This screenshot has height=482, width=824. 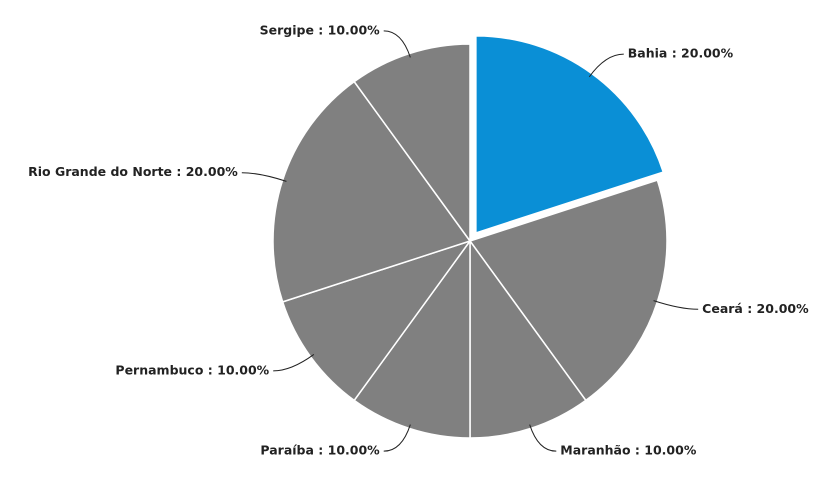 What do you see at coordinates (755, 308) in the screenshot?
I see `data-label: Ceará : 20.00%` at bounding box center [755, 308].